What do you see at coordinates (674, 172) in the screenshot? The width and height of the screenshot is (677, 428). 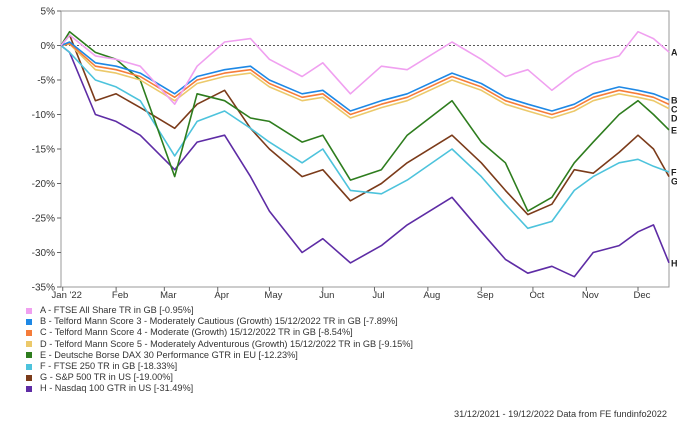 I see `end-label-f: F` at bounding box center [674, 172].